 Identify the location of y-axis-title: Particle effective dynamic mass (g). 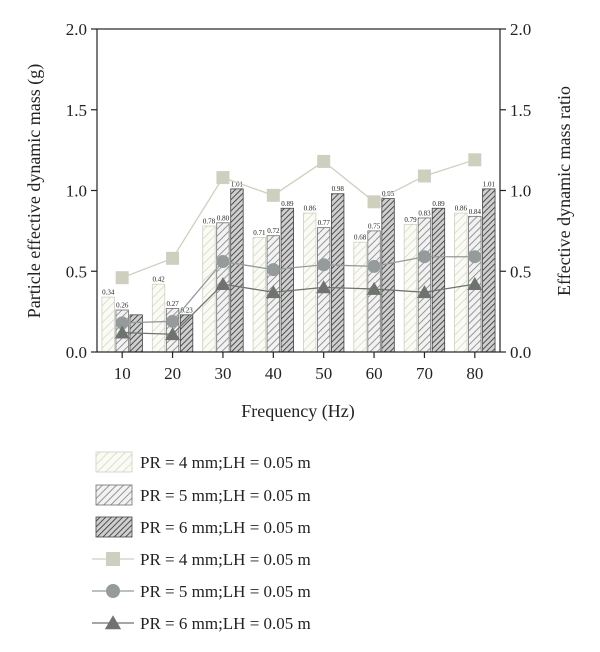
(34, 191).